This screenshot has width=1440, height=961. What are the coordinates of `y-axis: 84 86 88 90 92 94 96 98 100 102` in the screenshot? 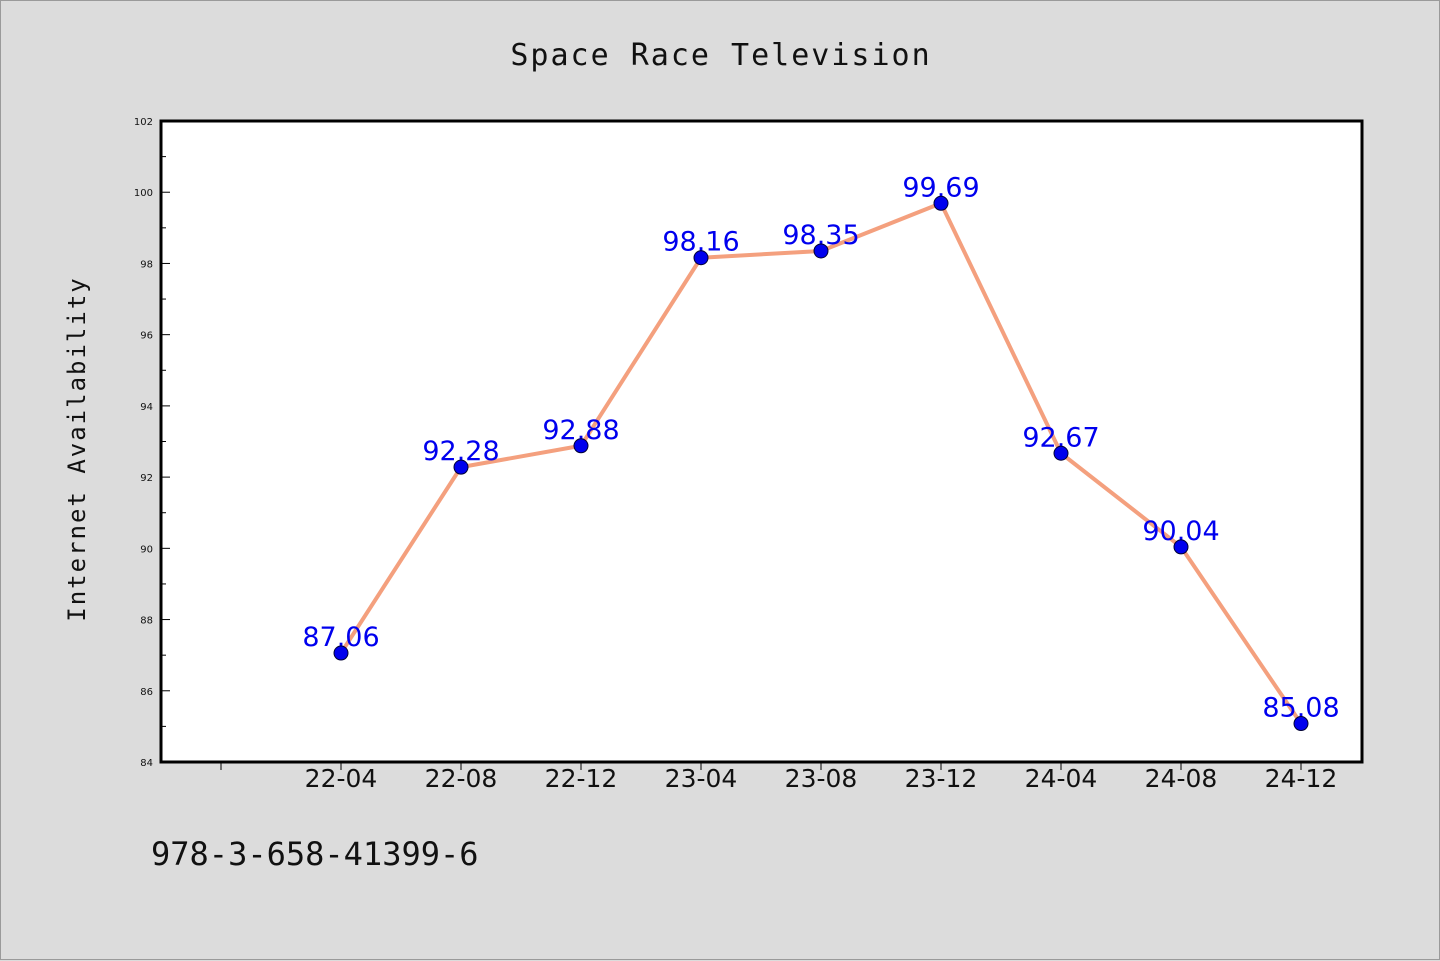 It's located at (152, 443).